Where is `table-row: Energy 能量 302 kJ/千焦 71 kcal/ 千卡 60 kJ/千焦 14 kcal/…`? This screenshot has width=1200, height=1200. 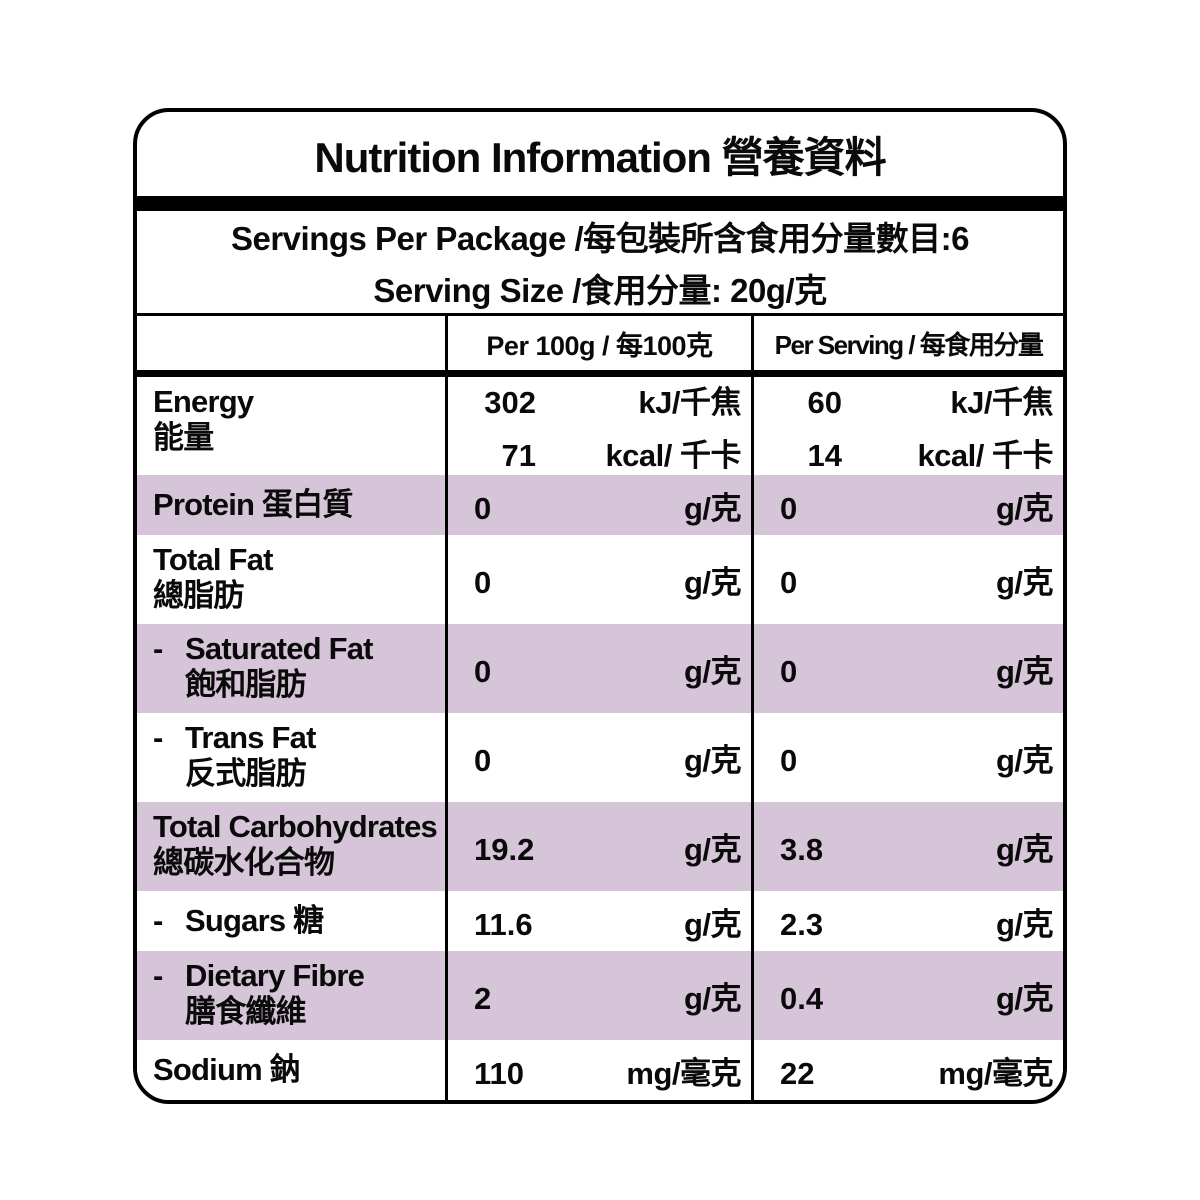
table-row: Energy 能量 302 kJ/千焦 71 kcal/ 千卡 60 kJ/千焦 14 kcal/… is located at coordinates (600, 426).